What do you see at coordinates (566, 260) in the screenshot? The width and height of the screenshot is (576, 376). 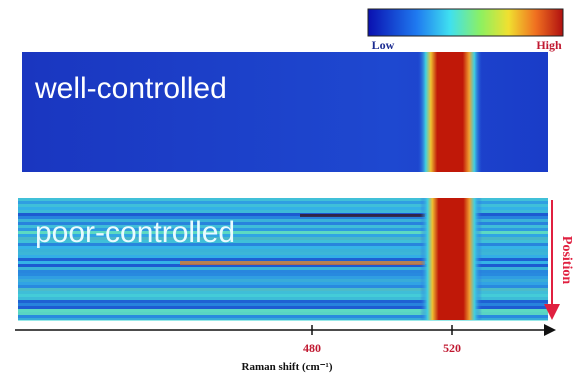 I see `position-label: Position` at bounding box center [566, 260].